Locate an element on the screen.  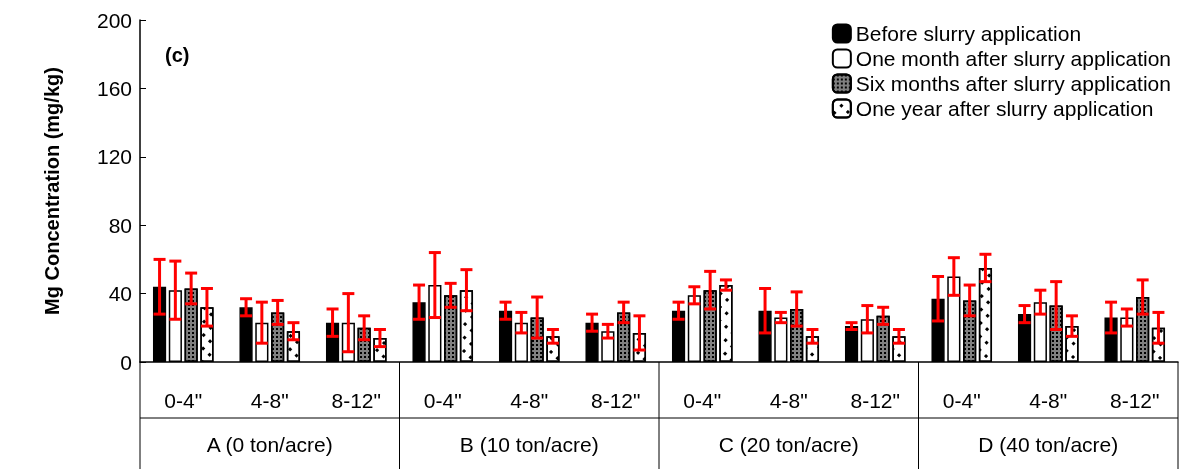
y-tick-label: 0 is located at coordinates (126, 362).